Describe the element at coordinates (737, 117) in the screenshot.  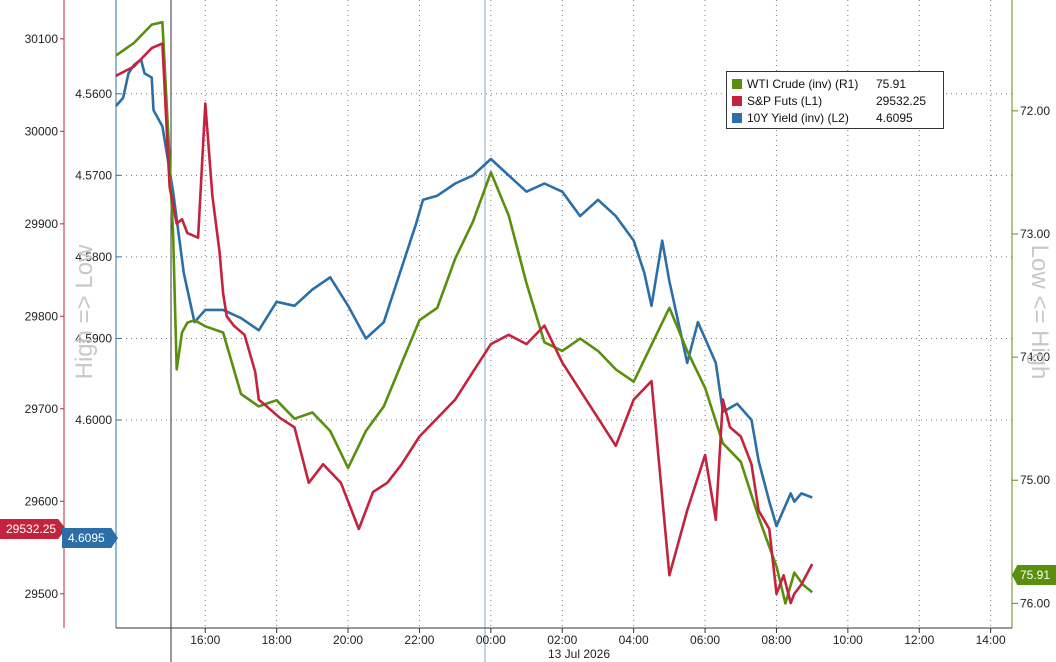
I see `legend-swatch-yield` at that location.